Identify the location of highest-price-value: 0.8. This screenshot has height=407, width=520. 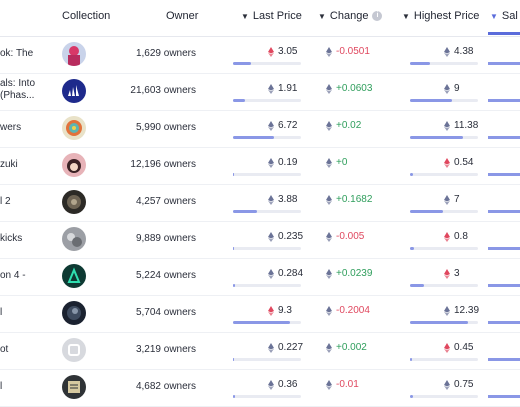
(461, 236).